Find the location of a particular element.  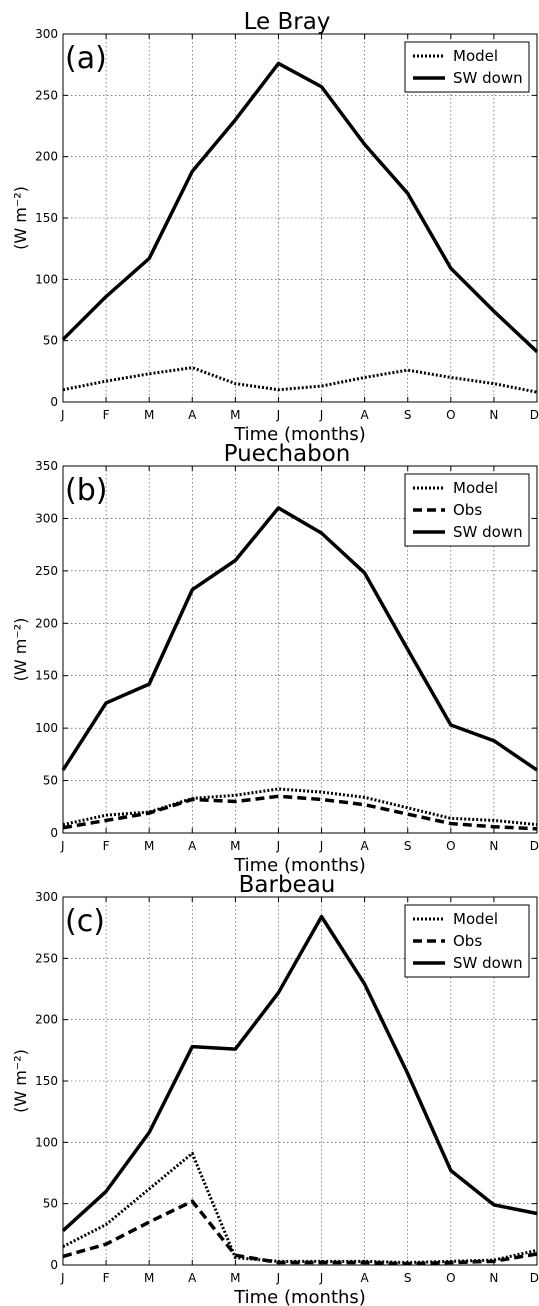

panel-label: (a) is located at coordinates (86, 58).